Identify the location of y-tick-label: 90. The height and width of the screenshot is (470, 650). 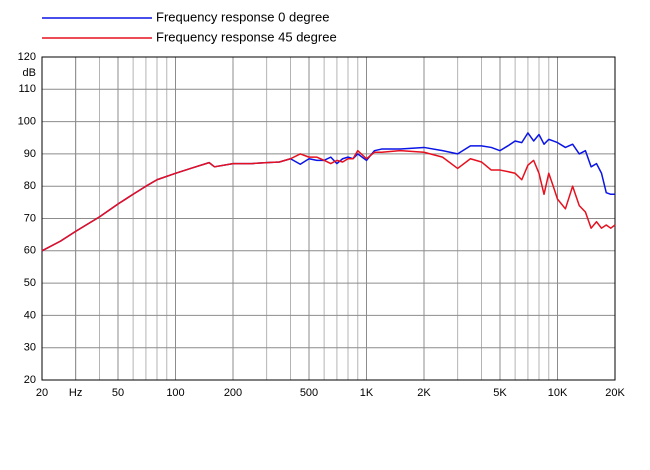
(30, 154).